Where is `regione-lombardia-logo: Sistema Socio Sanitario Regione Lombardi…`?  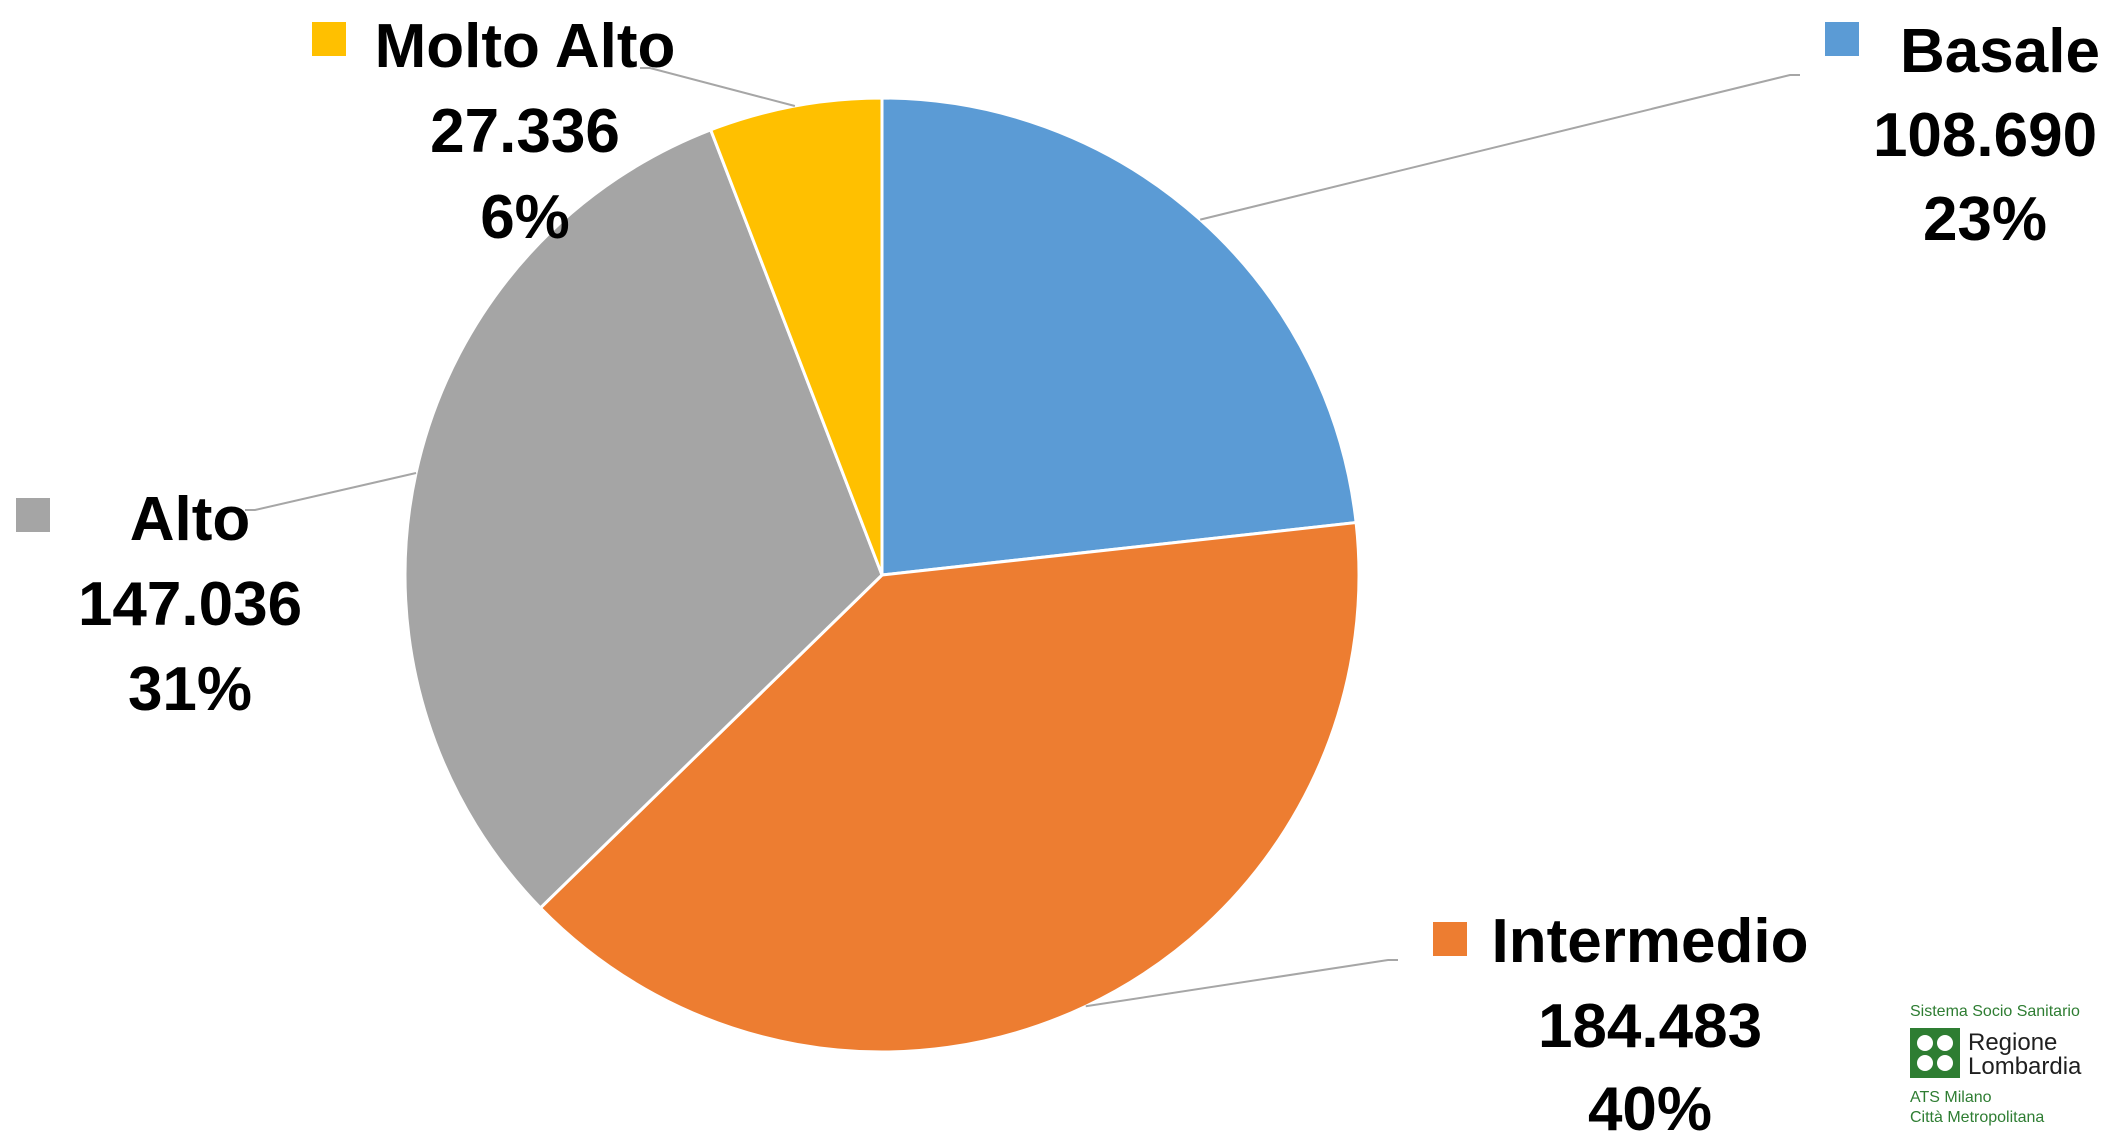 regione-lombardia-logo: Sistema Socio Sanitario Regione Lombardi… is located at coordinates (1996, 1064).